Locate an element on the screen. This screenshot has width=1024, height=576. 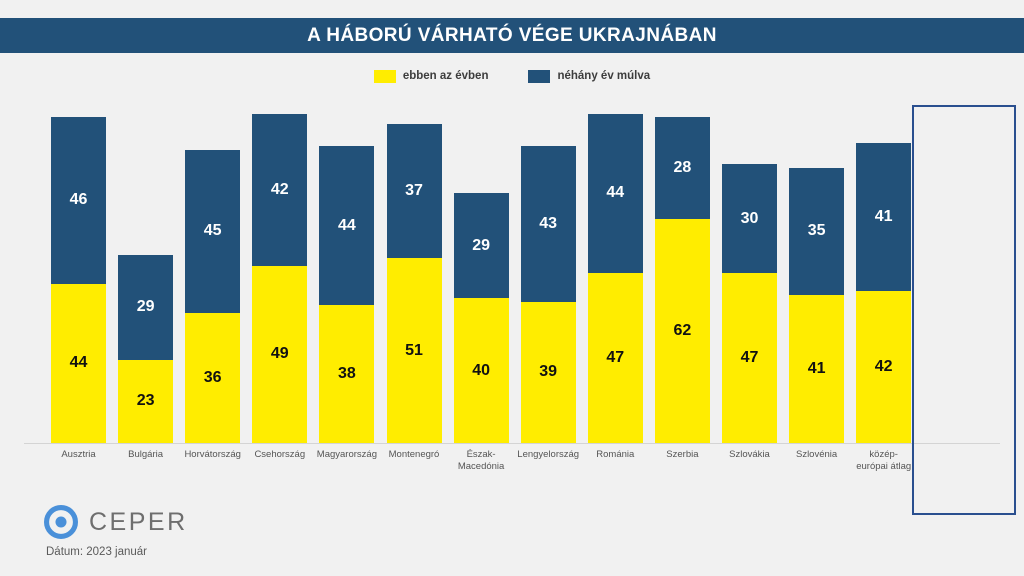
bar-segment-in-a-few-years: 46 is located at coordinates (78, 200).